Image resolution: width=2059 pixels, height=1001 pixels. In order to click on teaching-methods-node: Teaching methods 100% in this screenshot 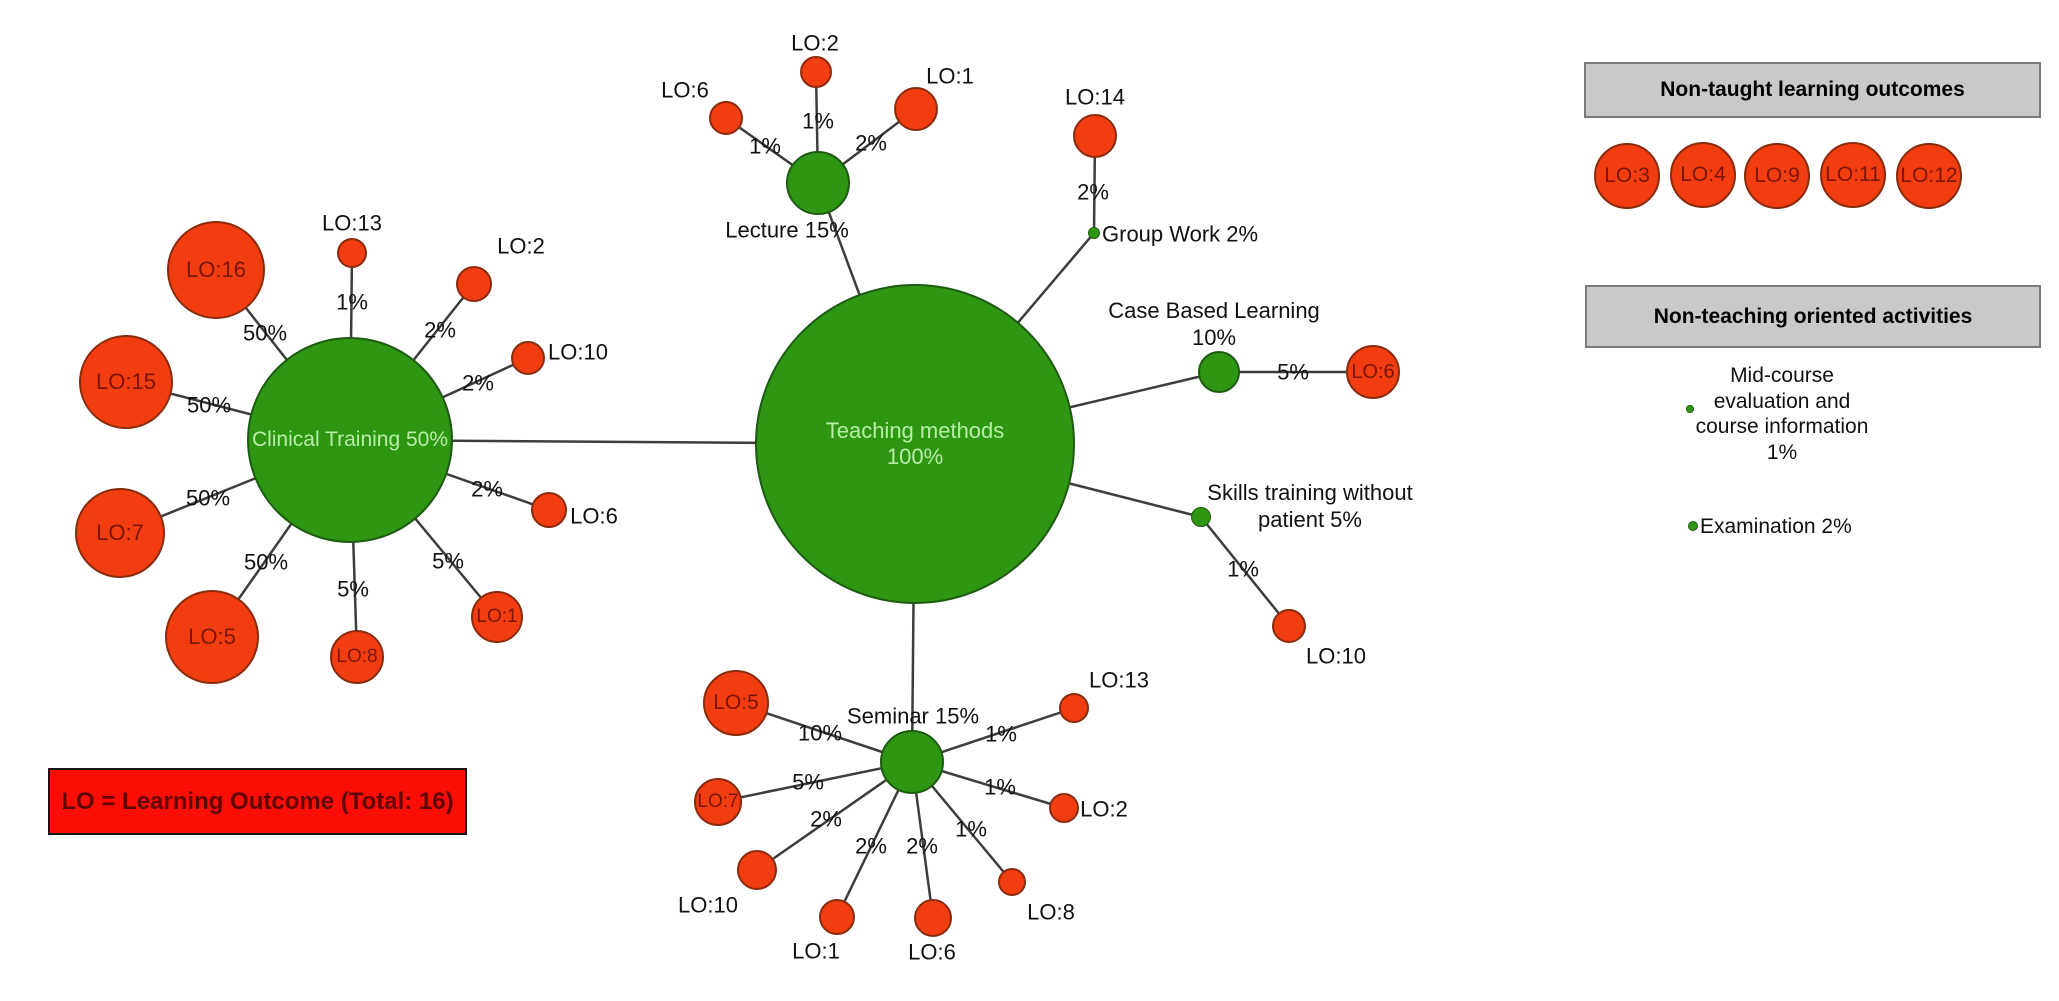, I will do `click(915, 444)`.